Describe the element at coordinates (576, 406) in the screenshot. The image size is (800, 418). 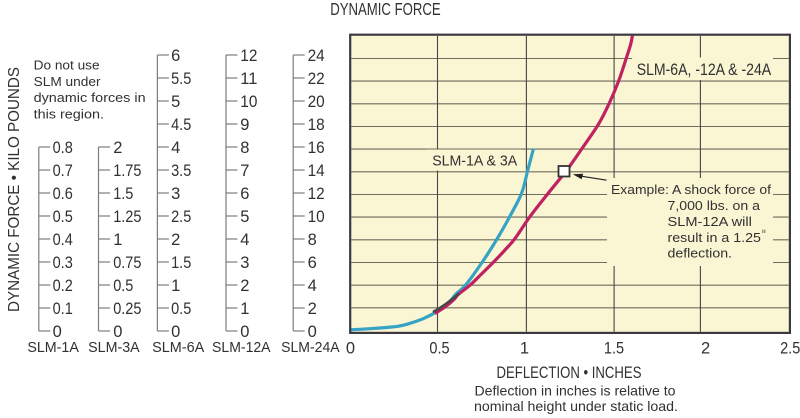
I see `svg-text:nominal height under static lo: nominal height under static load.` at that location.